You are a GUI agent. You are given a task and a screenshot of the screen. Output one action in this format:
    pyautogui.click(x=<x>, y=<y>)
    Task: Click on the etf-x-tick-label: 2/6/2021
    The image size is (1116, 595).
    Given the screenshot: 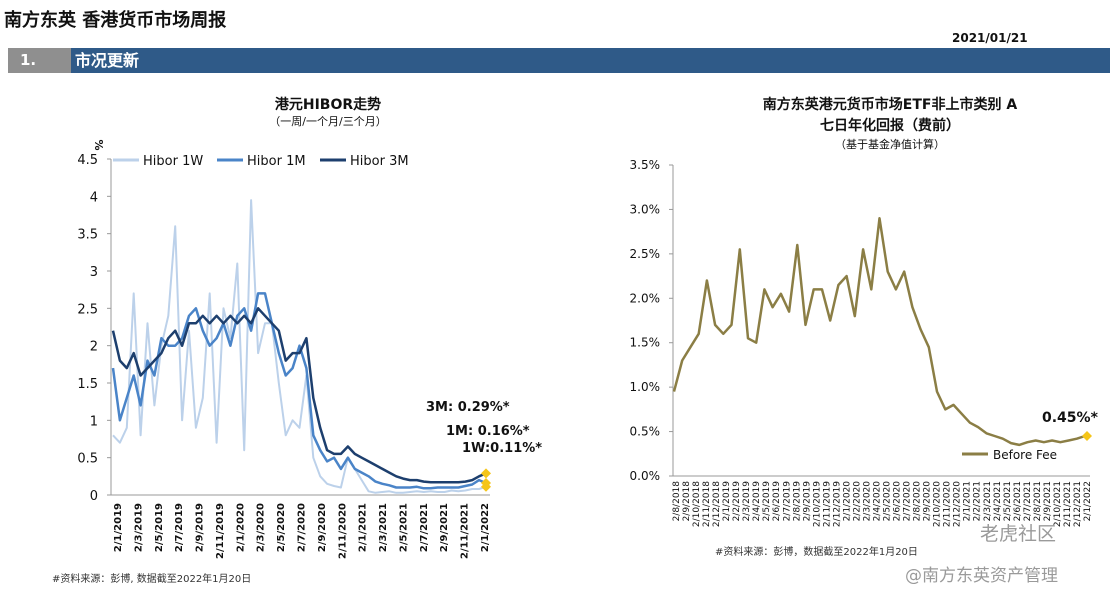 What is the action you would take?
    pyautogui.click(x=1018, y=501)
    